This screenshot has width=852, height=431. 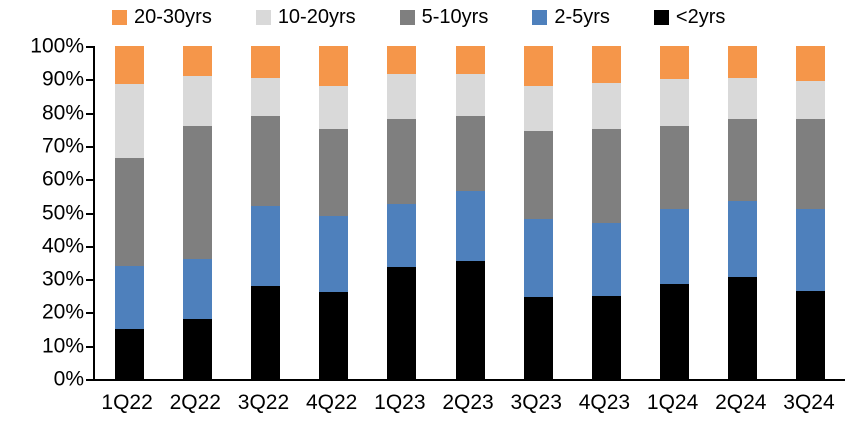 I want to click on x-axis-label-4Q23: 4Q23, so click(x=604, y=402).